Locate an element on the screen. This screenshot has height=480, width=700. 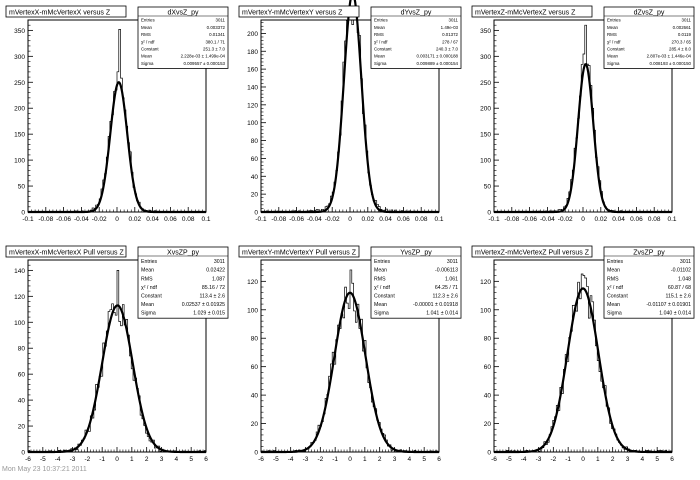
stats-label: Entries is located at coordinates (382, 262).